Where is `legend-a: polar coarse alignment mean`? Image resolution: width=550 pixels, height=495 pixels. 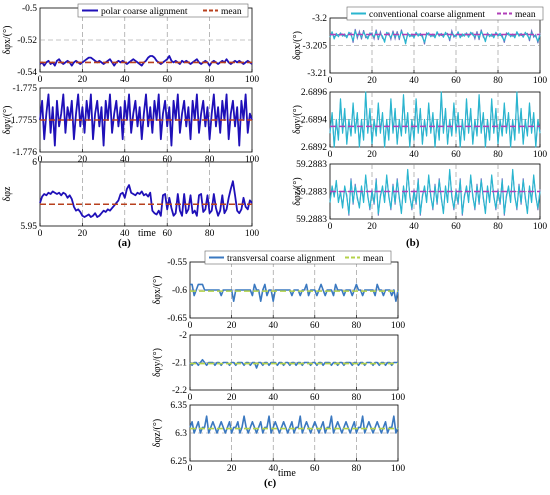 legend-a: polar coarse alignment mean is located at coordinates (163, 10).